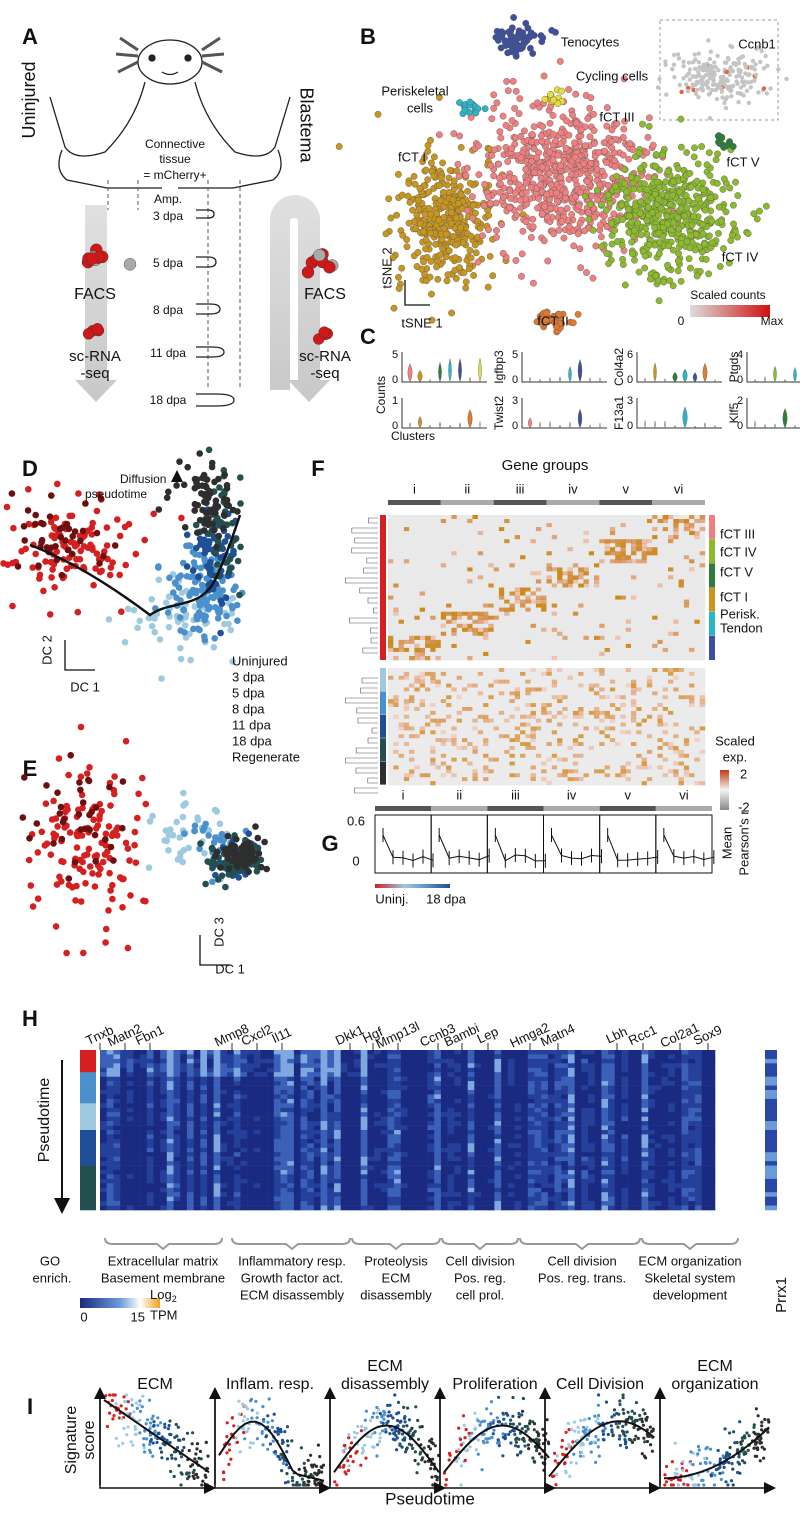 The image size is (800, 1515). I want to click on panel-label: C, so click(368, 336).